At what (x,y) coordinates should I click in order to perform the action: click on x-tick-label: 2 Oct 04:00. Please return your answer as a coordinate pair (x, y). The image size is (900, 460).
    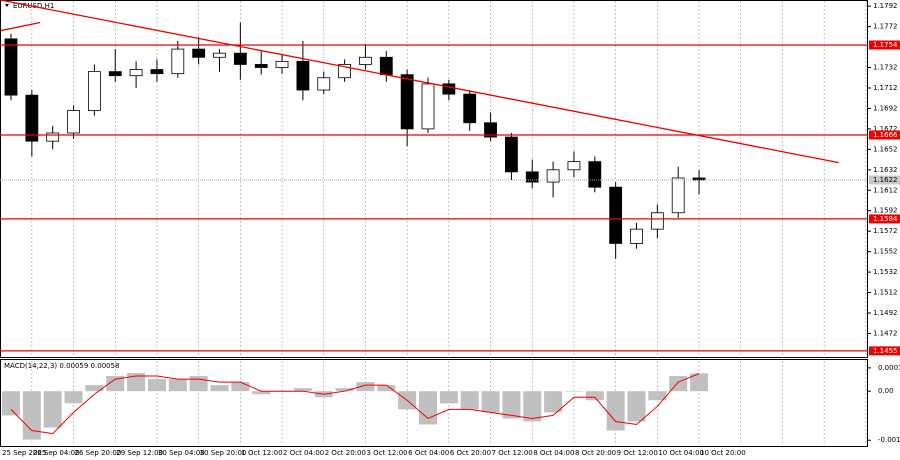
    Looking at the image, I should click on (303, 453).